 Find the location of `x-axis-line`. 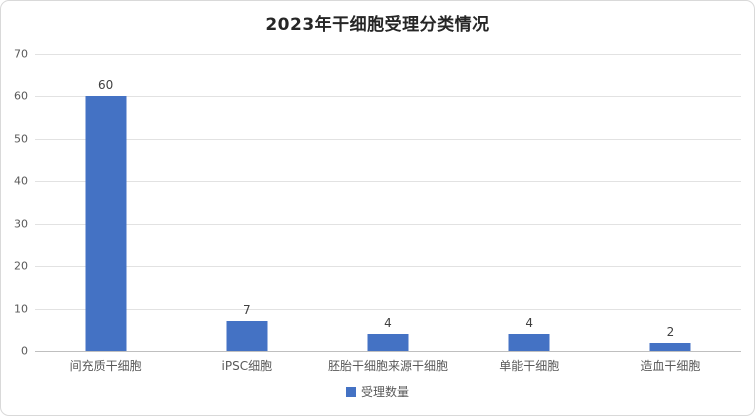

x-axis-line is located at coordinates (388, 351).